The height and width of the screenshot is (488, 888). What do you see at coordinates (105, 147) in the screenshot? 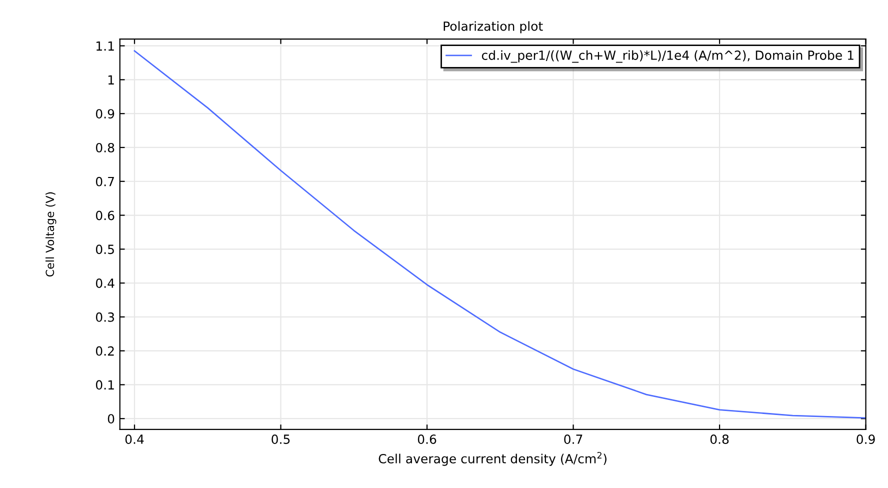
I see `y-tick-label: 0.8` at bounding box center [105, 147].